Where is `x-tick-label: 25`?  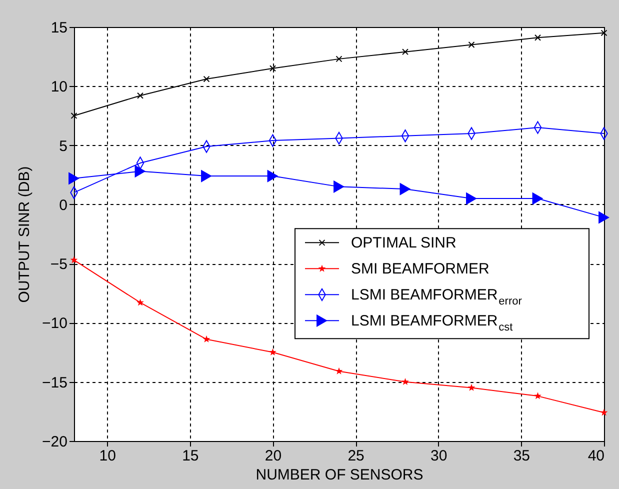 x-tick-label: 25 is located at coordinates (356, 456).